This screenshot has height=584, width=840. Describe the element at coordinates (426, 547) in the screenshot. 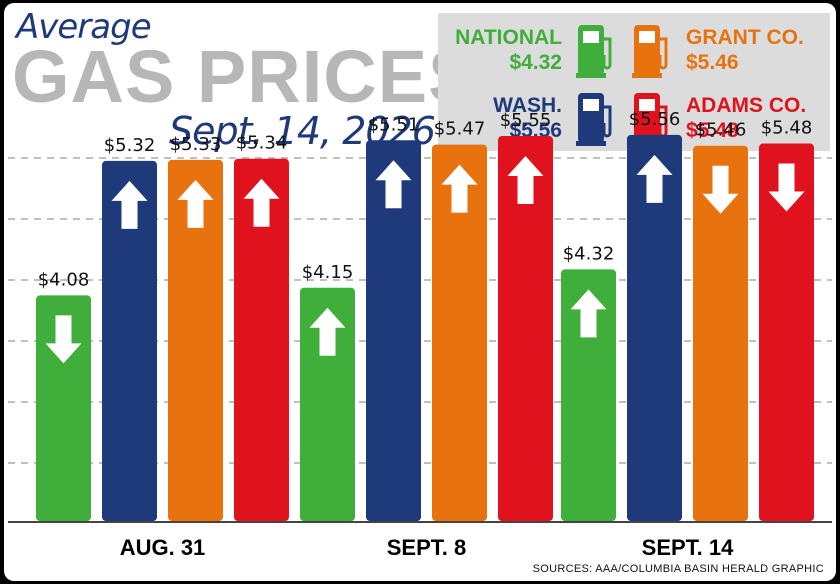

I see `x-axis-category-label: SEPT. 8` at that location.